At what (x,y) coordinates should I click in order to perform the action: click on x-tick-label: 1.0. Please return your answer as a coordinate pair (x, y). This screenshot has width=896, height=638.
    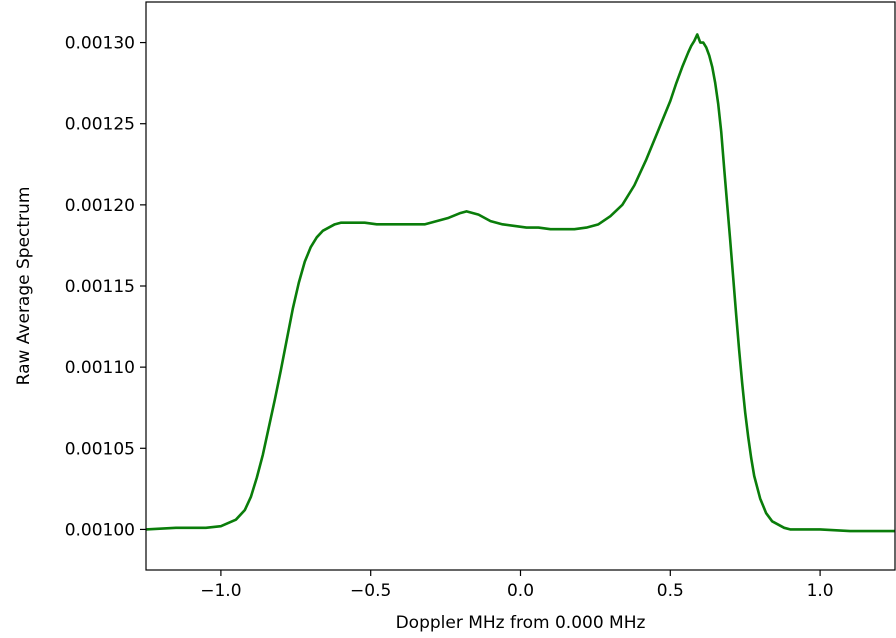
    Looking at the image, I should click on (820, 591).